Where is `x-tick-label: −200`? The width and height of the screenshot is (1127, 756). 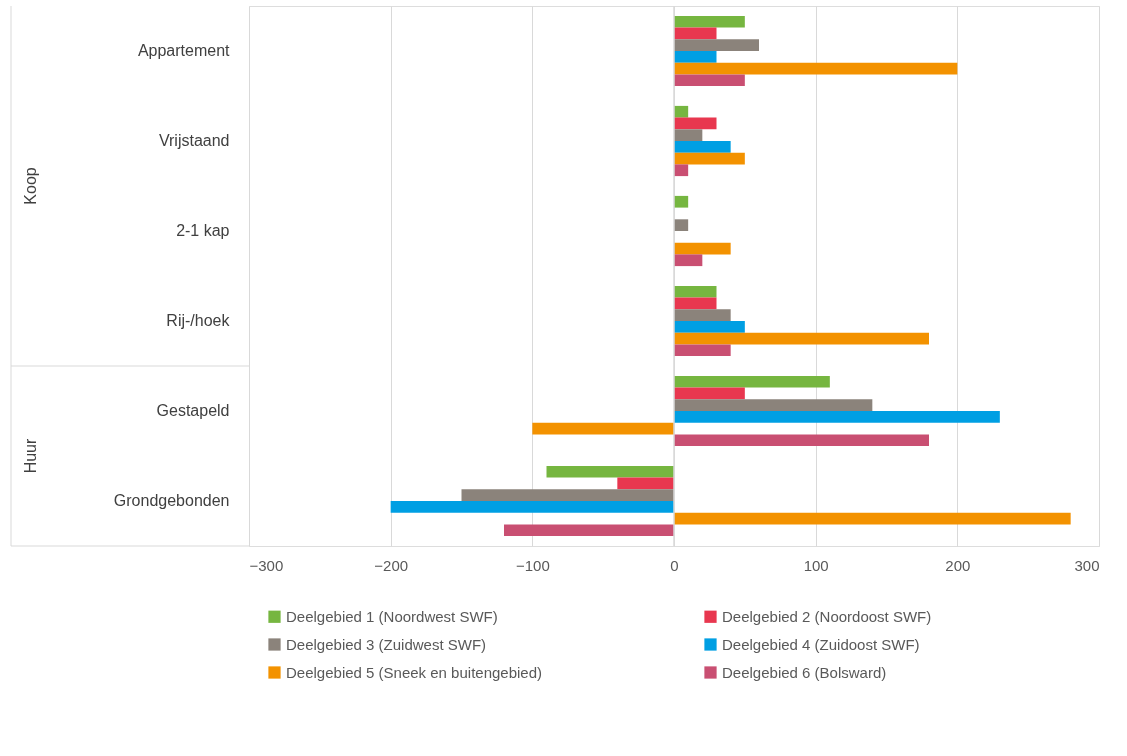 x-tick-label: −200 is located at coordinates (391, 565).